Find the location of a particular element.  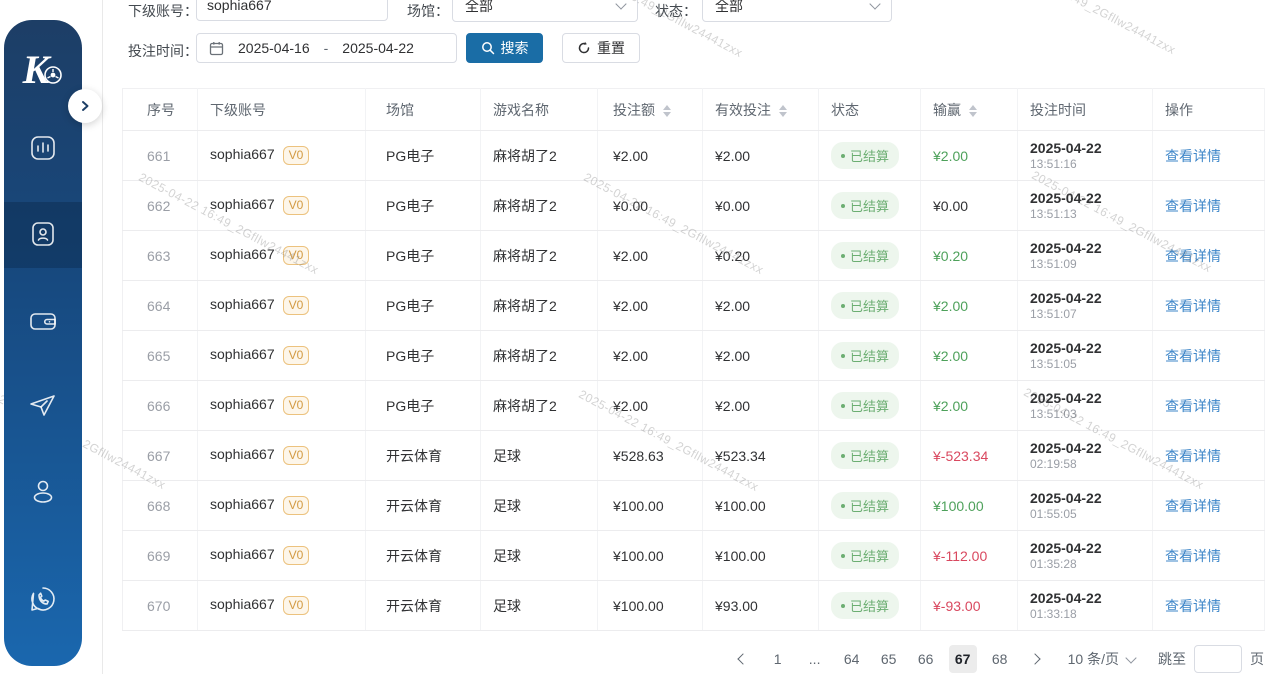

bet-time: 13:51:09 is located at coordinates (1053, 264).